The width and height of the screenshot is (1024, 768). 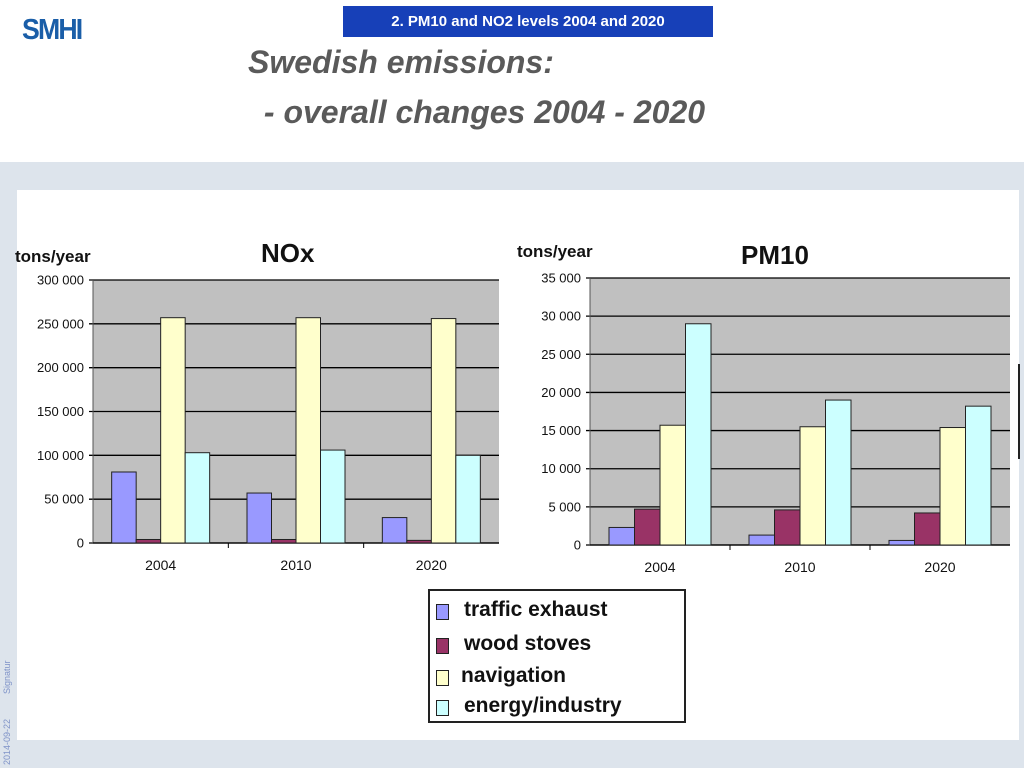 I want to click on legend-label-navigation: navigation, so click(x=514, y=675).